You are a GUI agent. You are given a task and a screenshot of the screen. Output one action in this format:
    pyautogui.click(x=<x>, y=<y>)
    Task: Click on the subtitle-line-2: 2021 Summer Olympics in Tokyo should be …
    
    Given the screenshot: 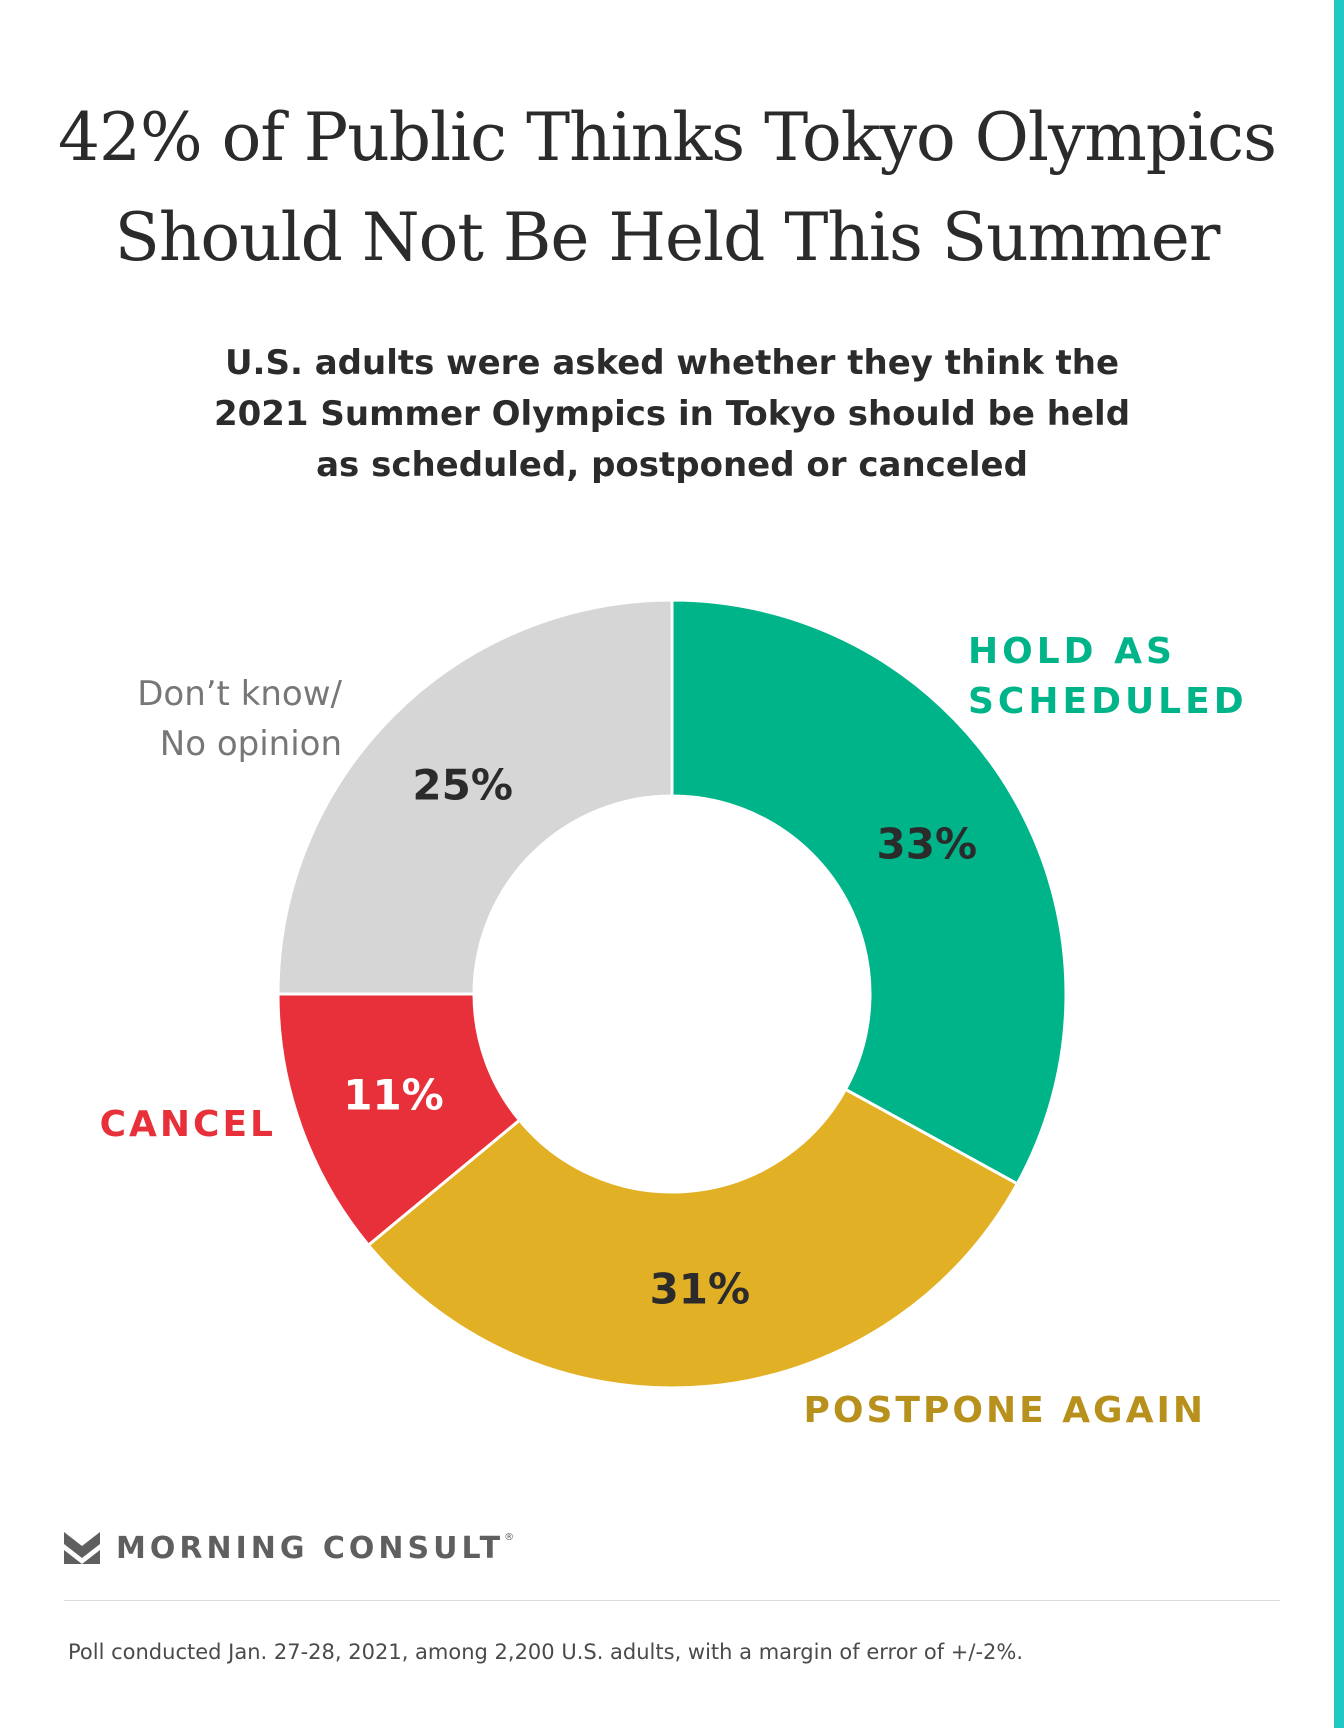 What is the action you would take?
    pyautogui.click(x=672, y=414)
    